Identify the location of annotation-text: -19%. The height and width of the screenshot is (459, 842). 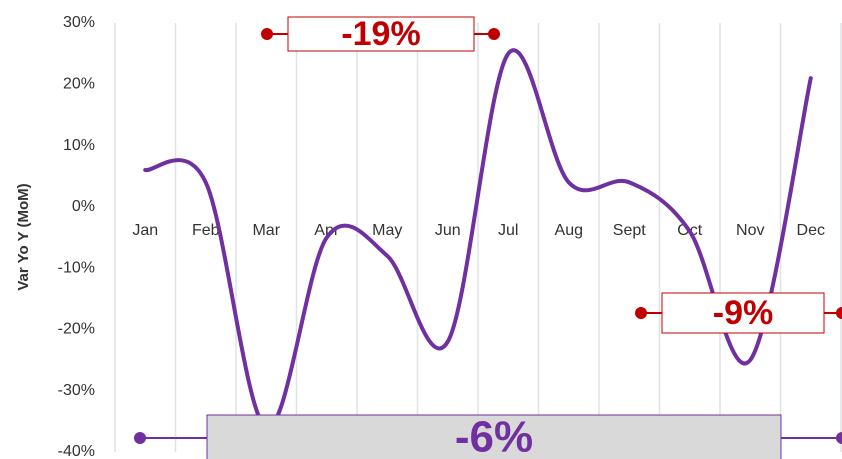
(380, 34).